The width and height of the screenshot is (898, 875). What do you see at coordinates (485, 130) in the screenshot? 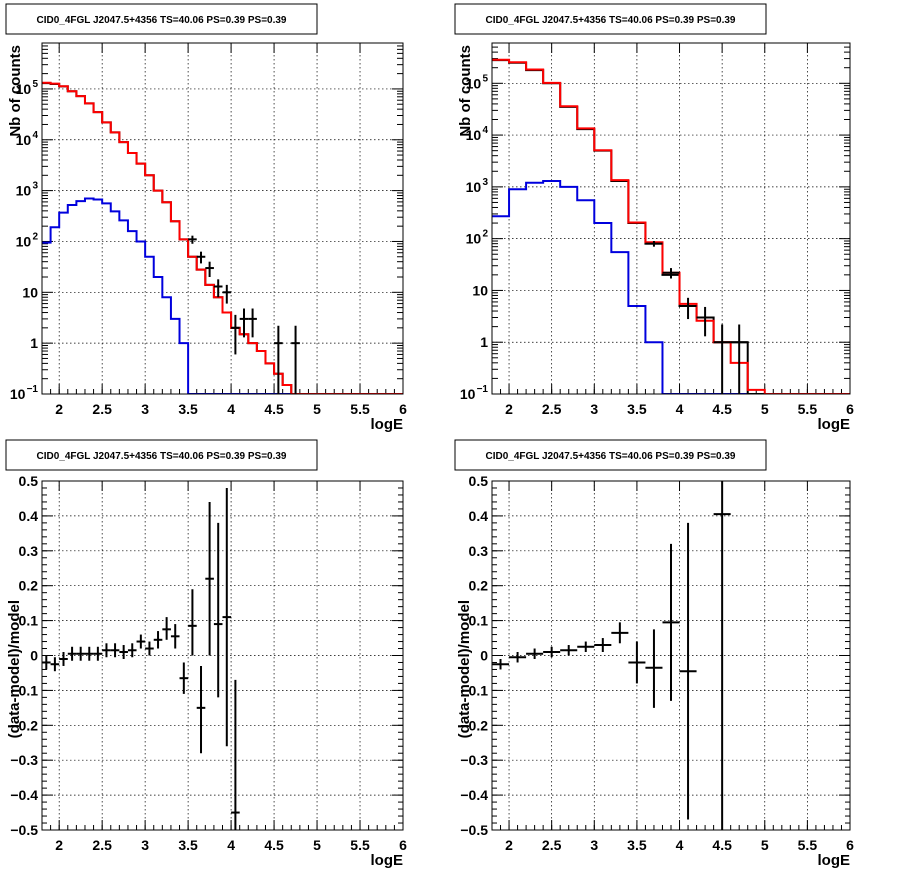
I see `y-tick-exponent: 4` at bounding box center [485, 130].